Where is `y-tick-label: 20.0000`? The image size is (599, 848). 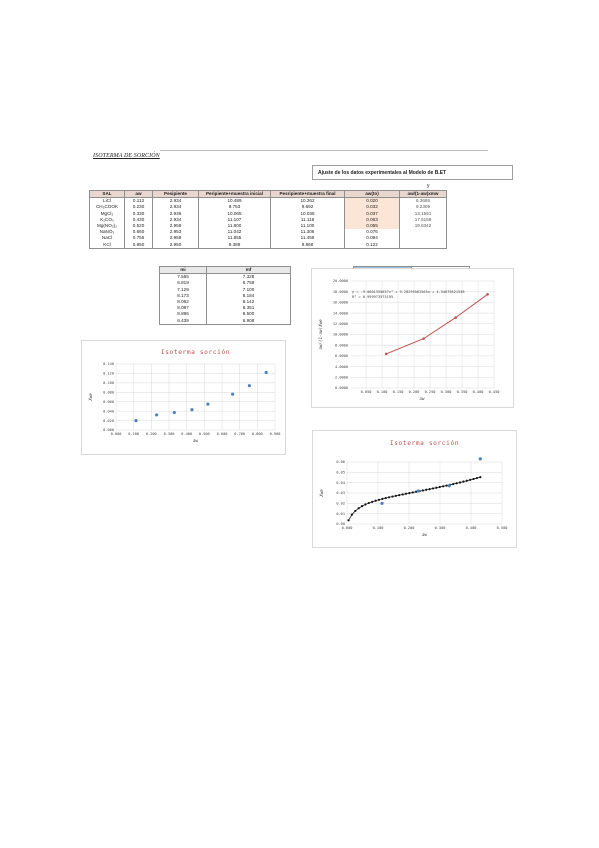
y-tick-label: 20.0000 is located at coordinates (340, 281).